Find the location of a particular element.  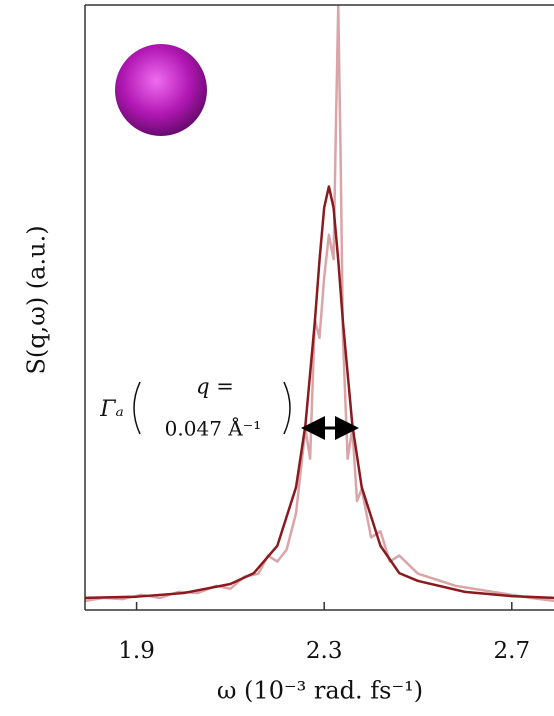

annotation-value: 0.047 Å⁻¹ is located at coordinates (213, 428).